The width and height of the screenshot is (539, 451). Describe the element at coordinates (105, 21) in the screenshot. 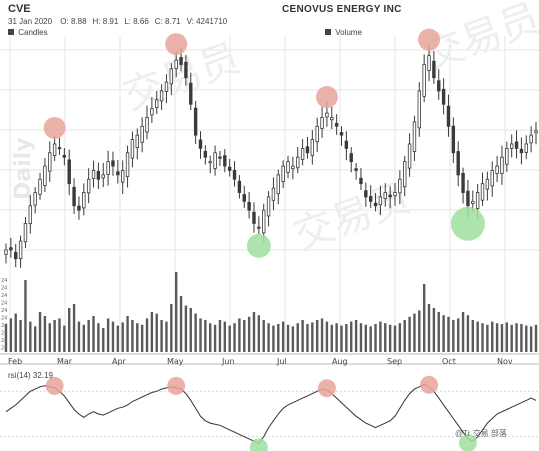

I see `ohlcv-item: H: 8.91` at that location.